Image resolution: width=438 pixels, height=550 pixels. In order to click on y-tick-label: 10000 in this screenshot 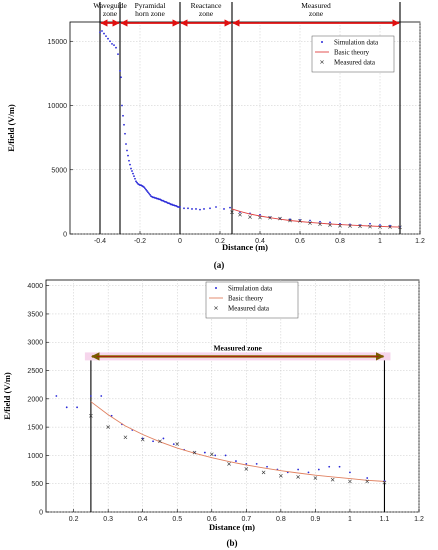, I will do `click(58, 106)`.